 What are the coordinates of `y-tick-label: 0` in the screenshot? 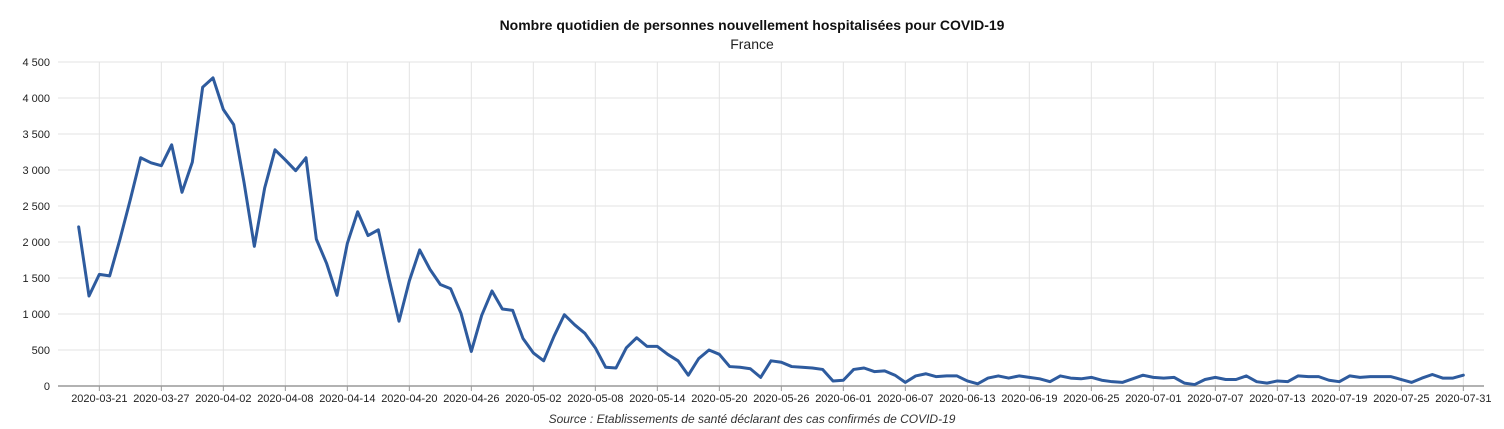 It's located at (47, 387).